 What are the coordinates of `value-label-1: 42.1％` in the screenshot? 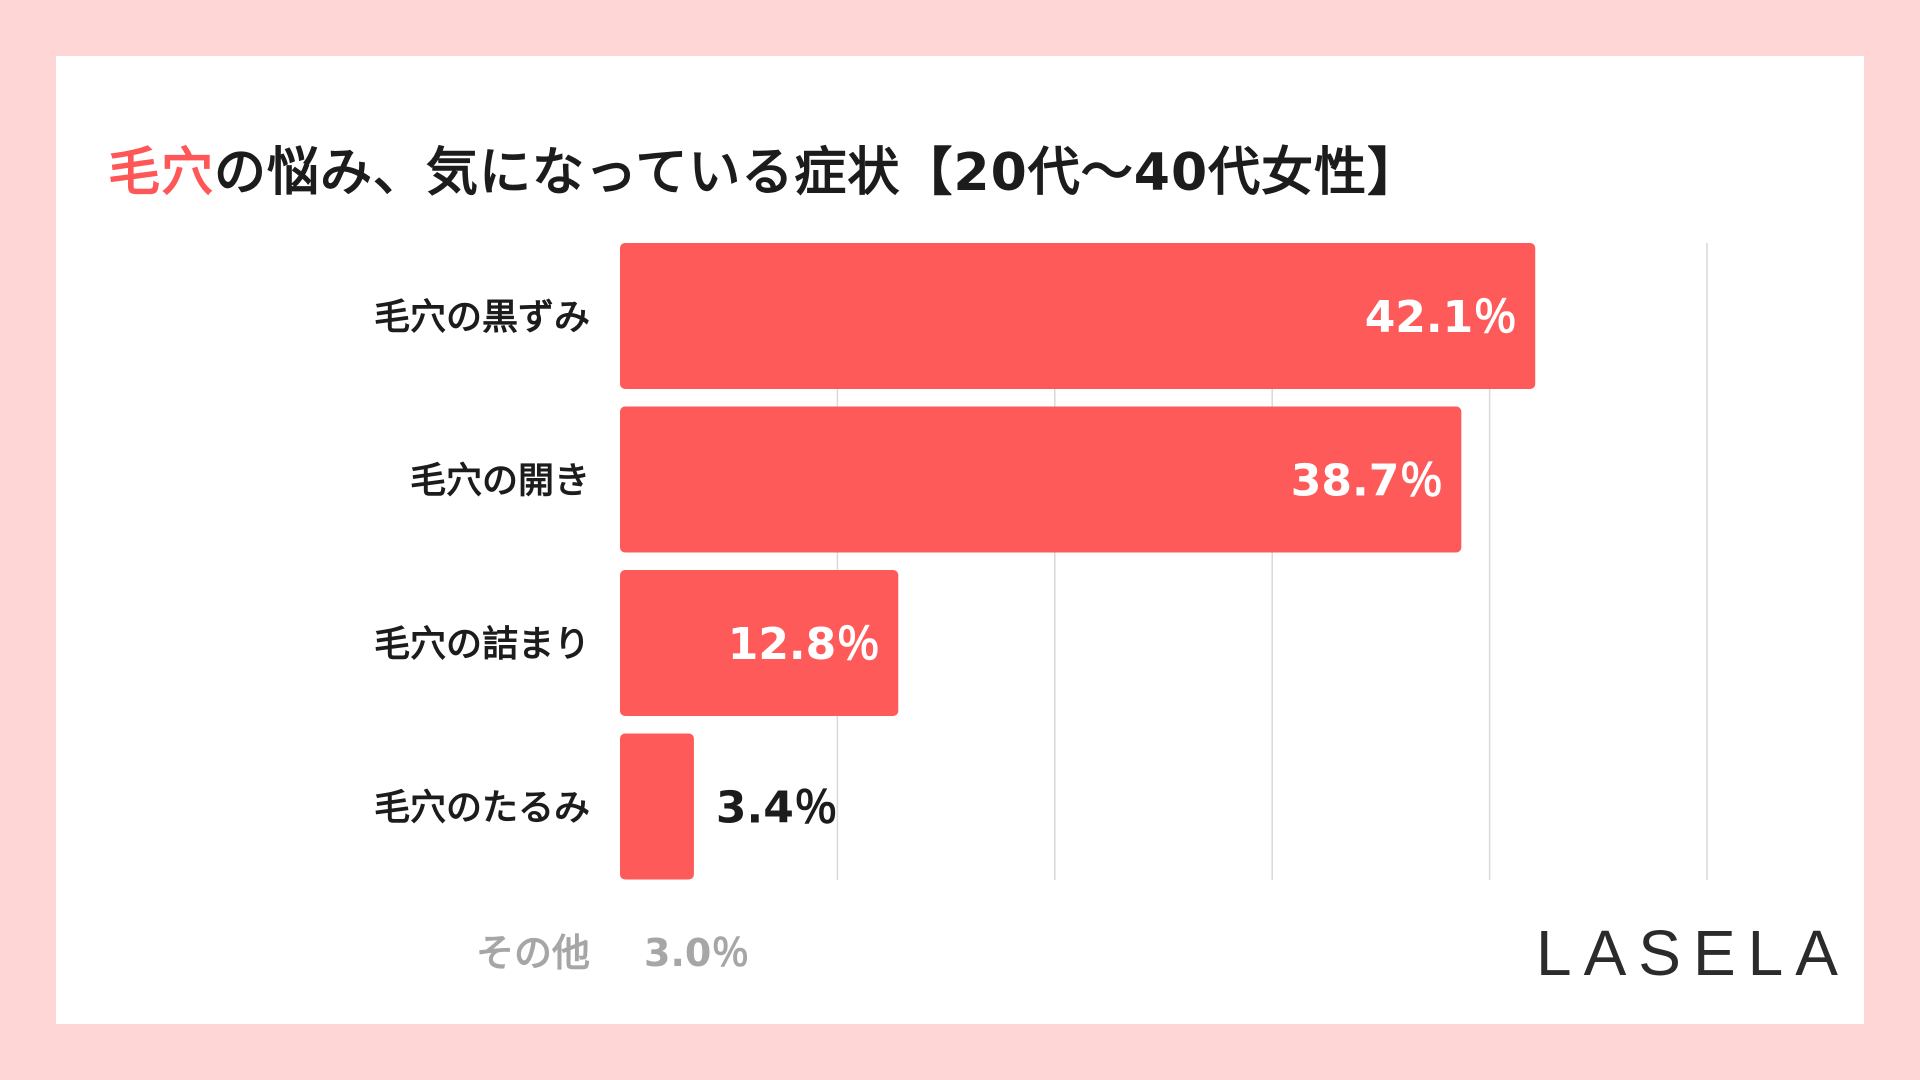 It's located at (1441, 317).